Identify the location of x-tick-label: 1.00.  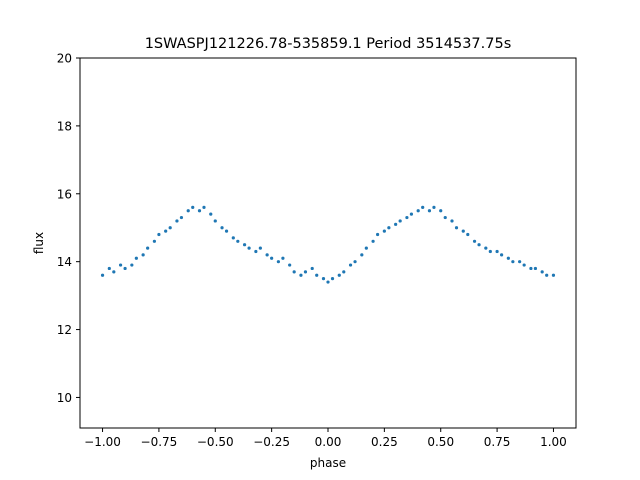
(553, 442).